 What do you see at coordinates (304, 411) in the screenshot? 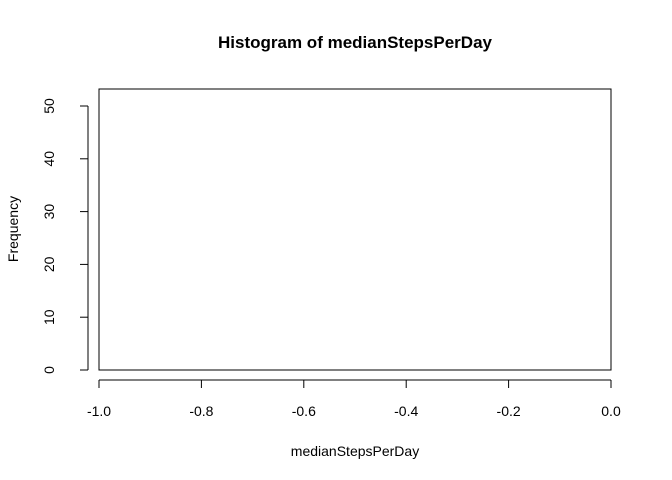
I see `x-tick-label: -0.6` at bounding box center [304, 411].